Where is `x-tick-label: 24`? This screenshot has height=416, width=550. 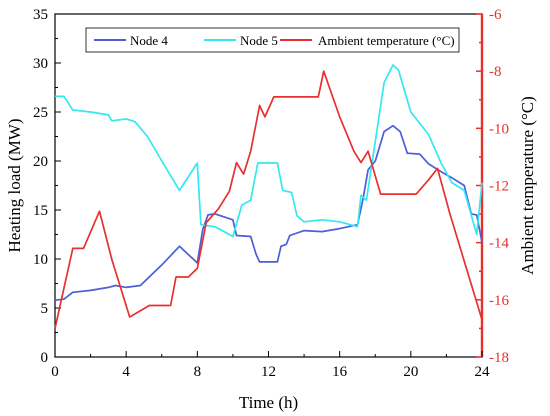 x-tick-label: 24 is located at coordinates (483, 372).